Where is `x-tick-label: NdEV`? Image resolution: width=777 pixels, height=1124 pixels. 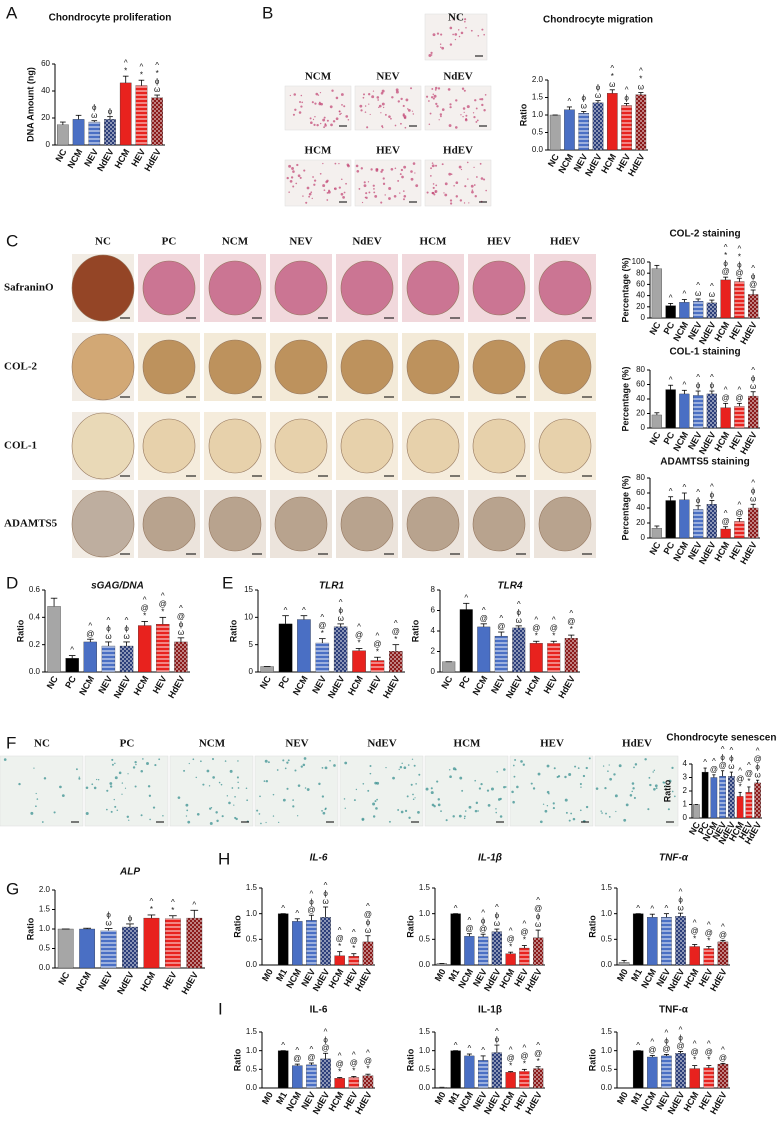 x-tick-label: NdEV is located at coordinates (125, 983).